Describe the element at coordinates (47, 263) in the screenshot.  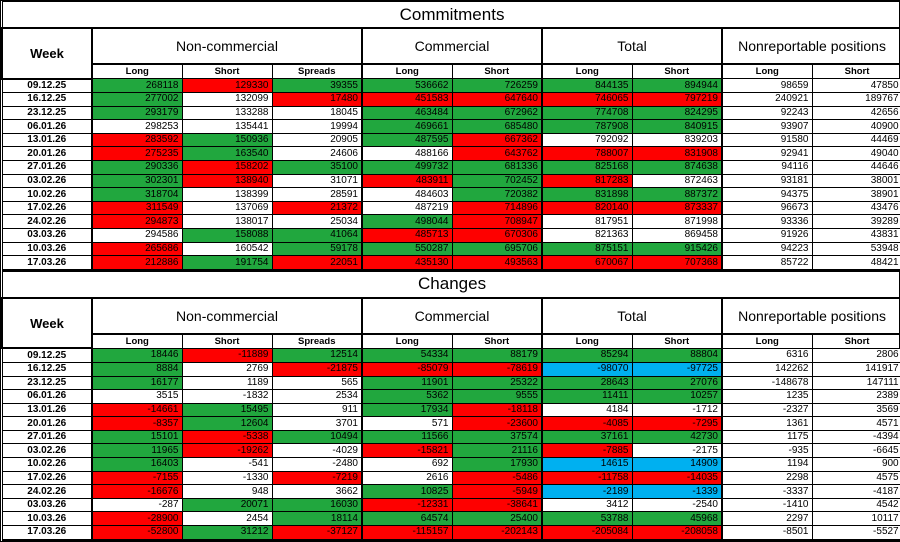
I see `week-cell: 17.03.26` at that location.